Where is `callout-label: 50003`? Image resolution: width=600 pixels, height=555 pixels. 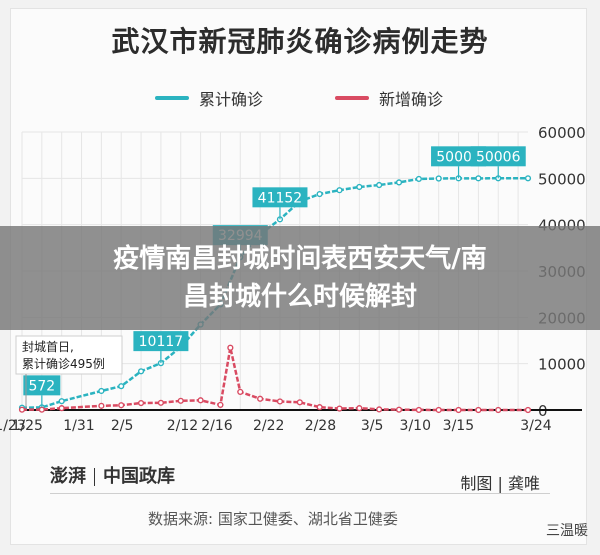 callout-label: 50003 is located at coordinates (458, 157).